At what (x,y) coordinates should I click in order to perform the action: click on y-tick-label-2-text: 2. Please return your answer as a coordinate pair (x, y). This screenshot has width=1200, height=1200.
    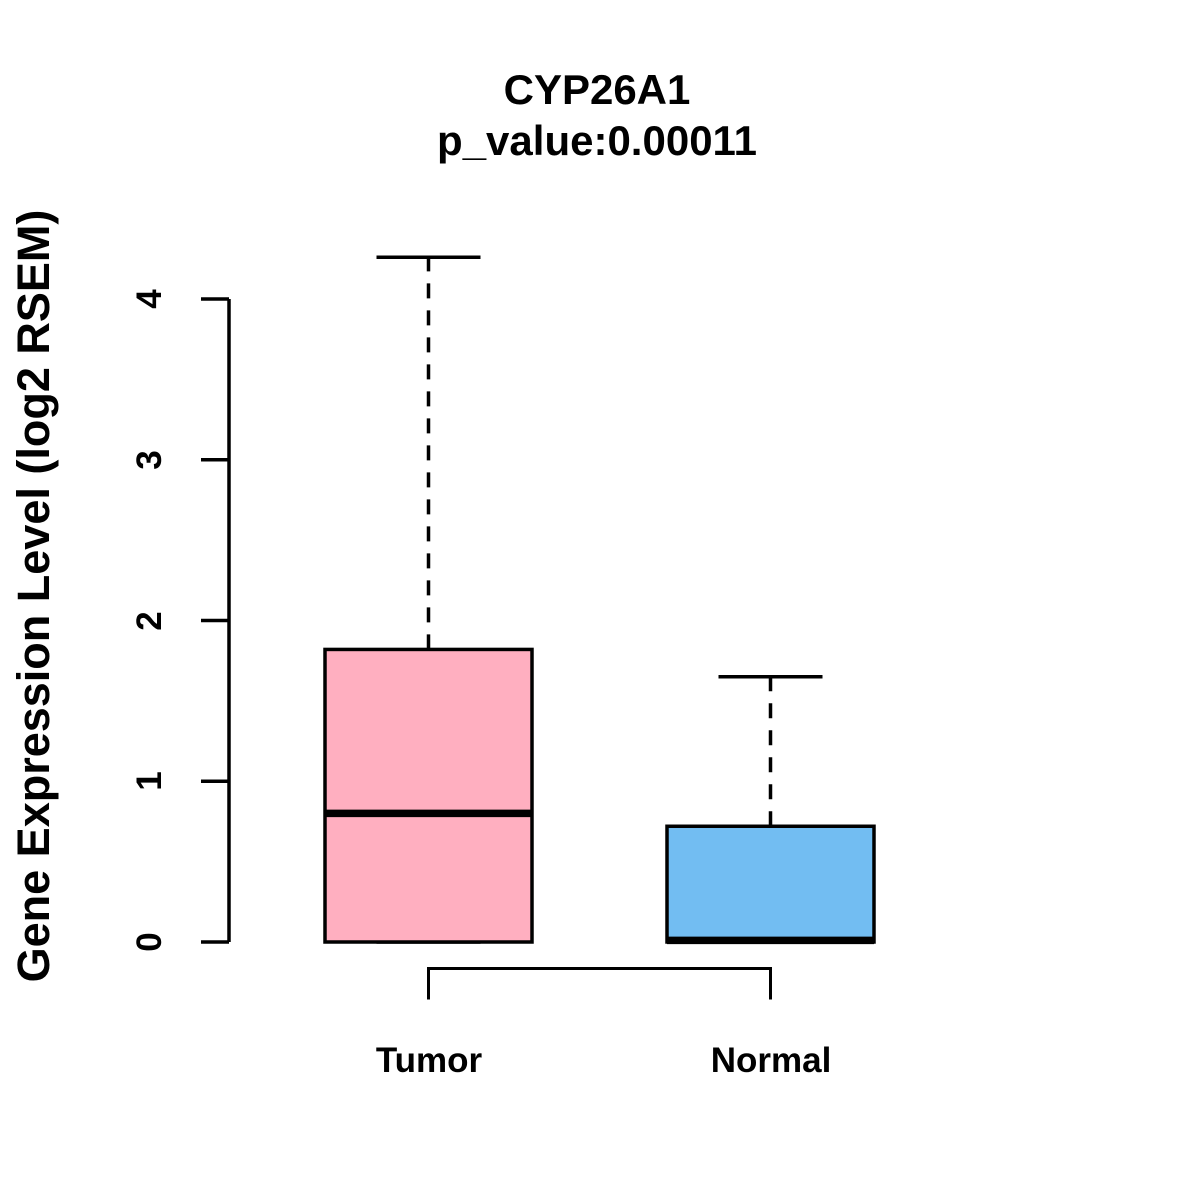
    Looking at the image, I should click on (149, 621).